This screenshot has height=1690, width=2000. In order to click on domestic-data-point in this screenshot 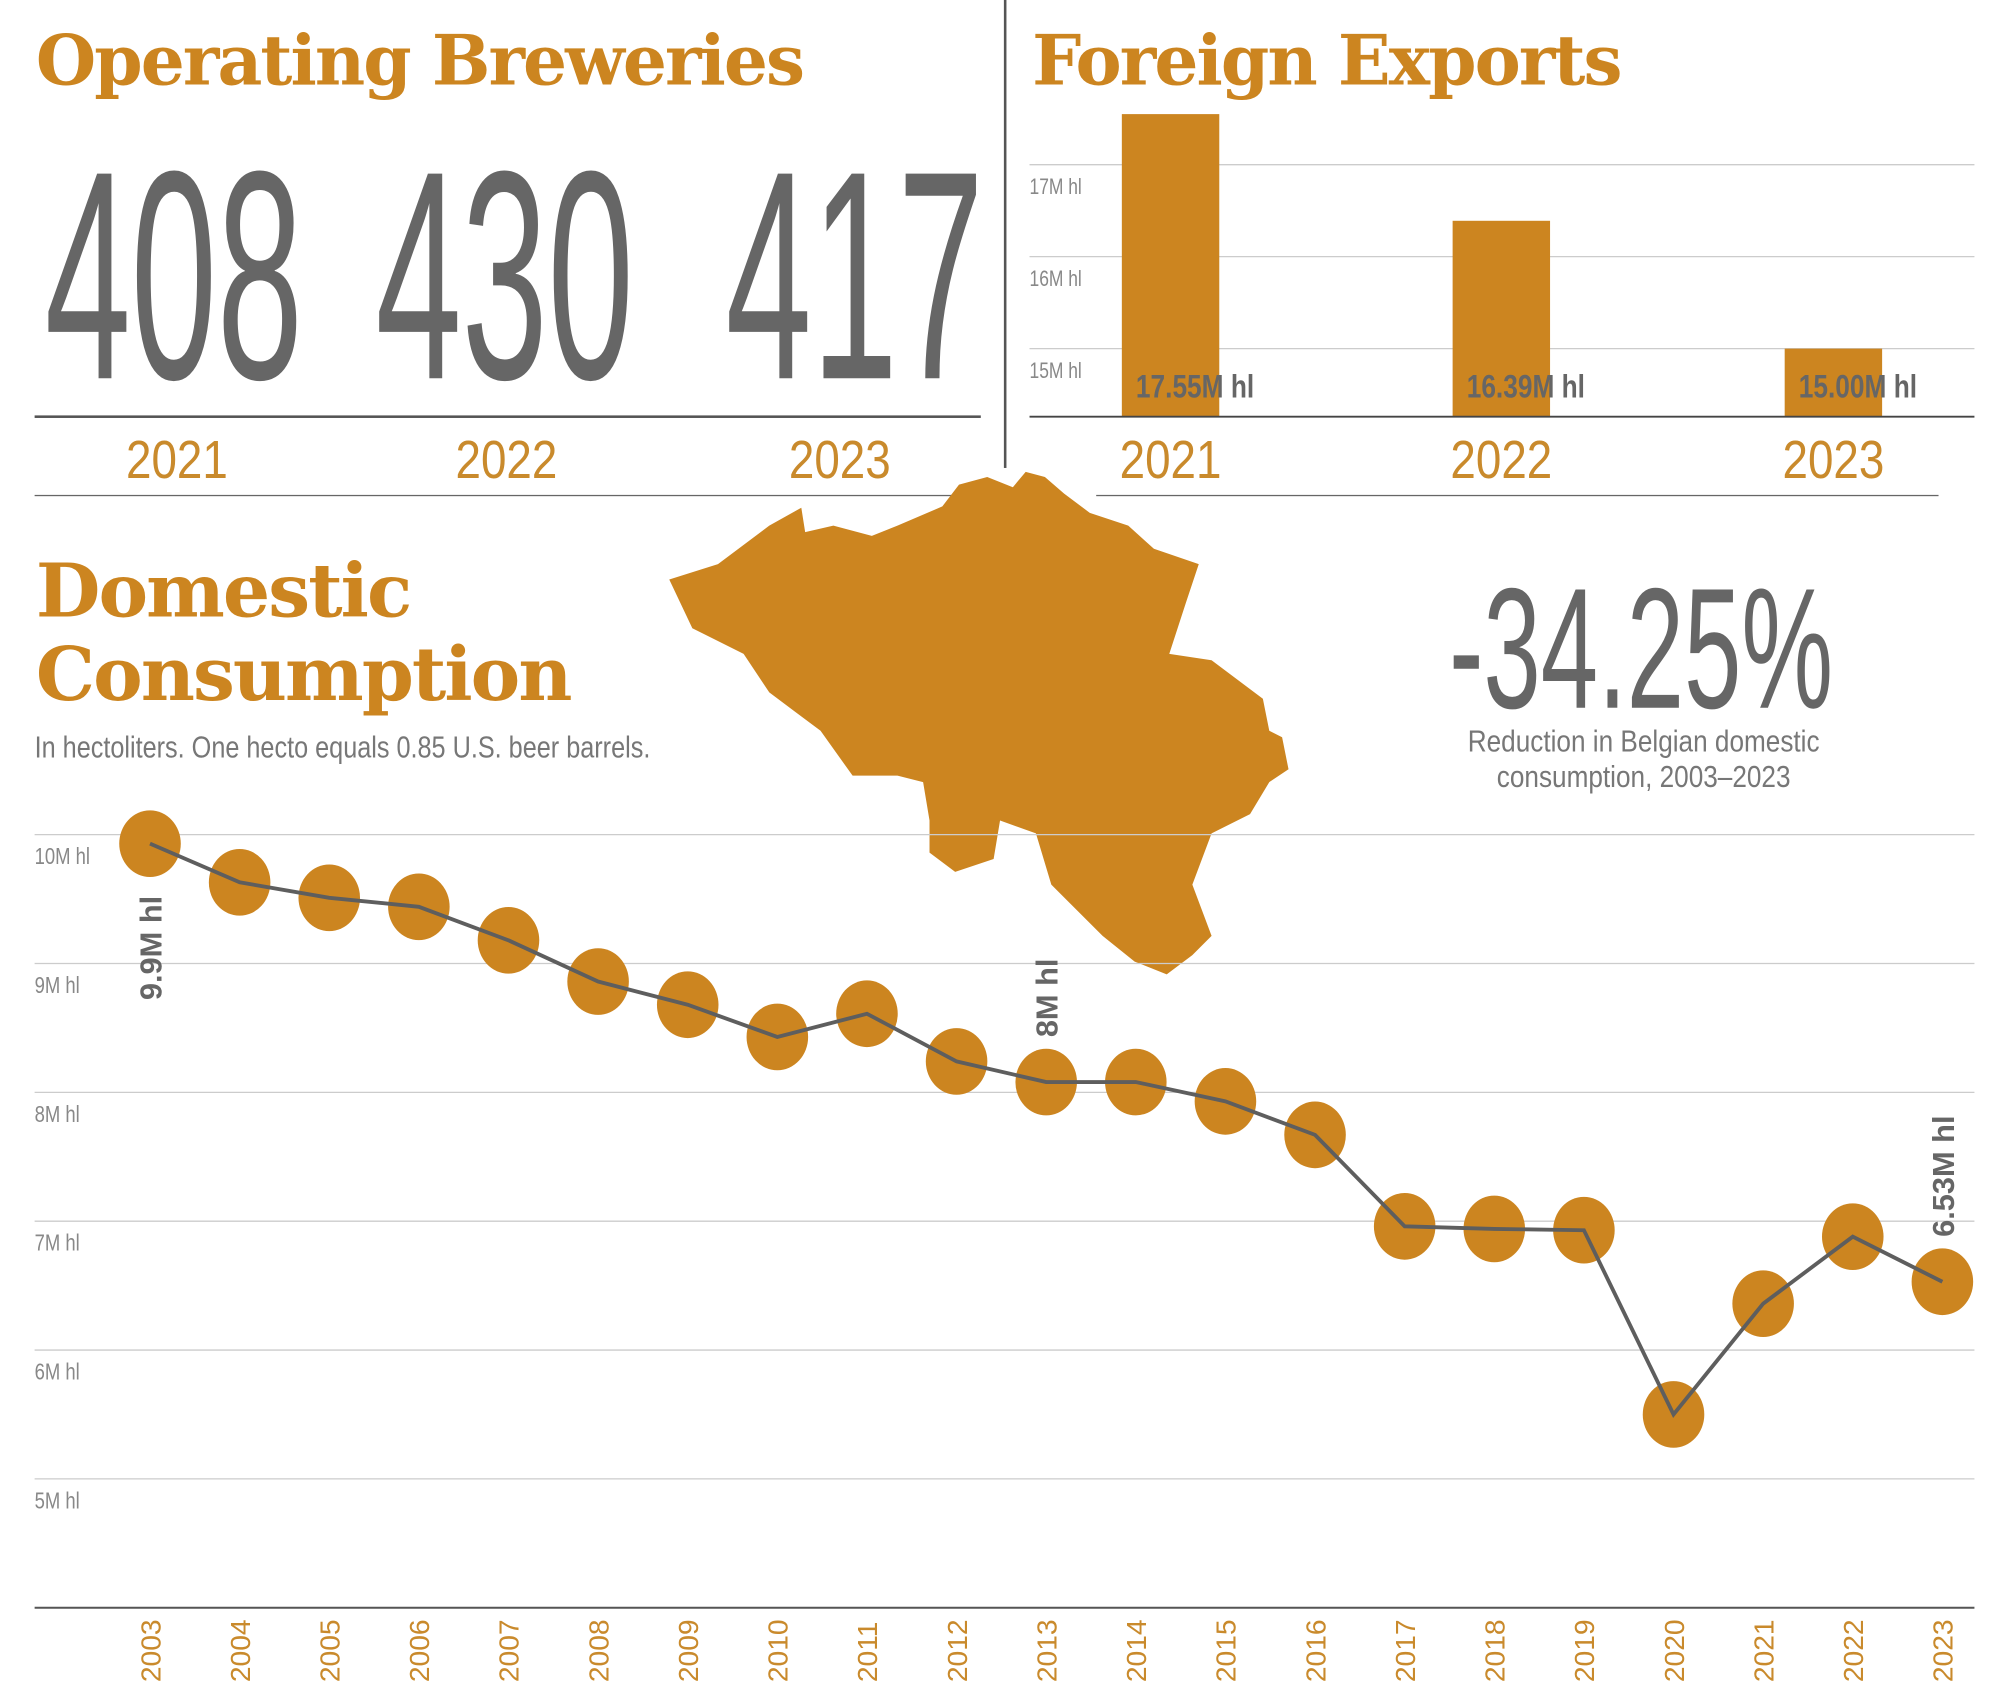, I will do `click(1942, 1282)`.